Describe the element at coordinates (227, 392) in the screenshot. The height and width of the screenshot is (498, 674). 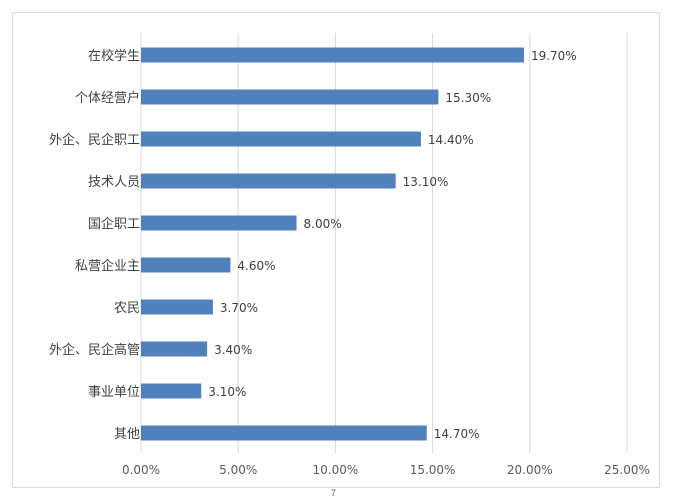
I see `value-label: 3.10%` at that location.